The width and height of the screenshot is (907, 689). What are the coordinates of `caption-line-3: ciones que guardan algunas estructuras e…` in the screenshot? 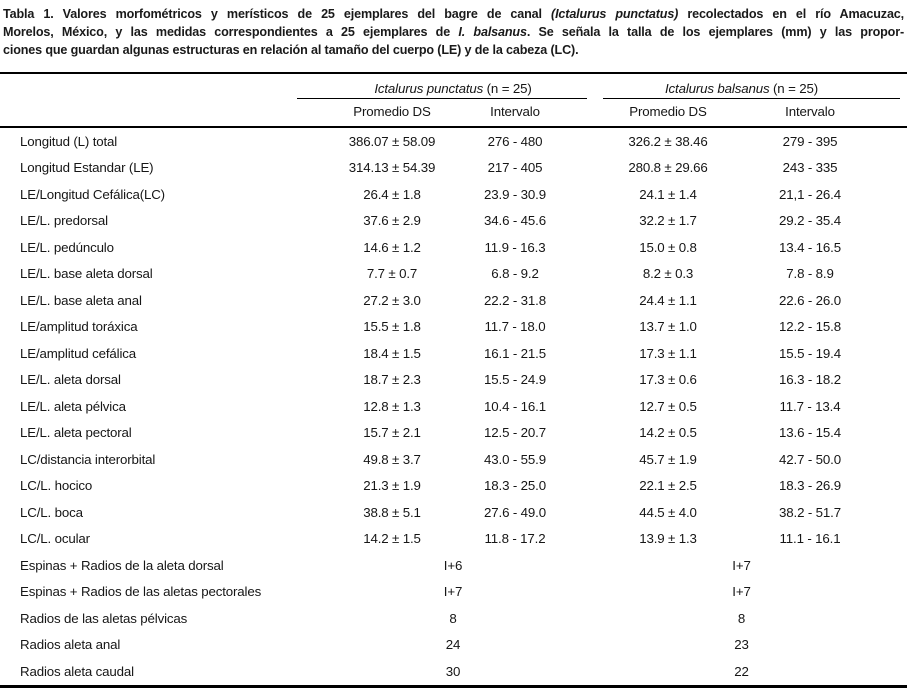 It's located at (291, 50).